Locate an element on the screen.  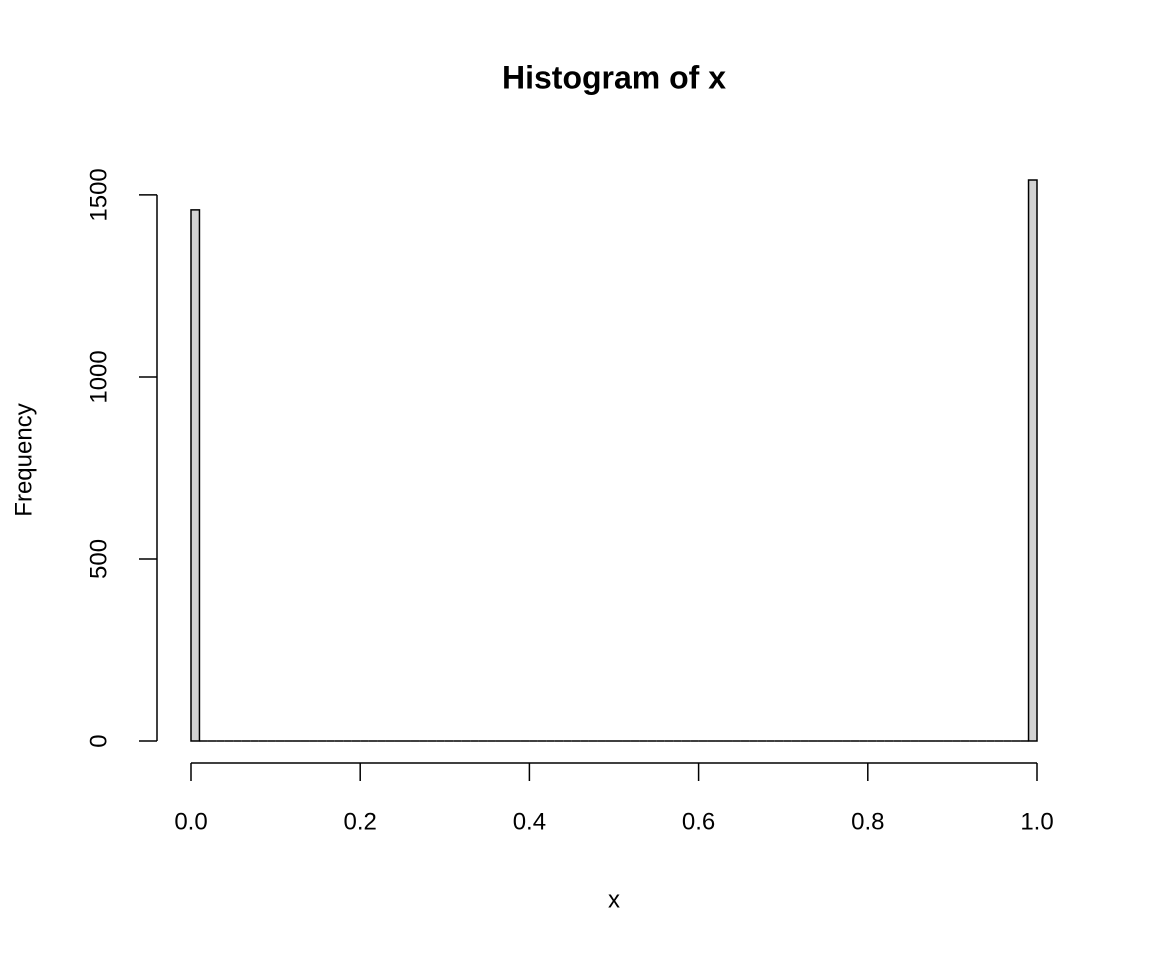
y-tick-label: 0 is located at coordinates (98, 740).